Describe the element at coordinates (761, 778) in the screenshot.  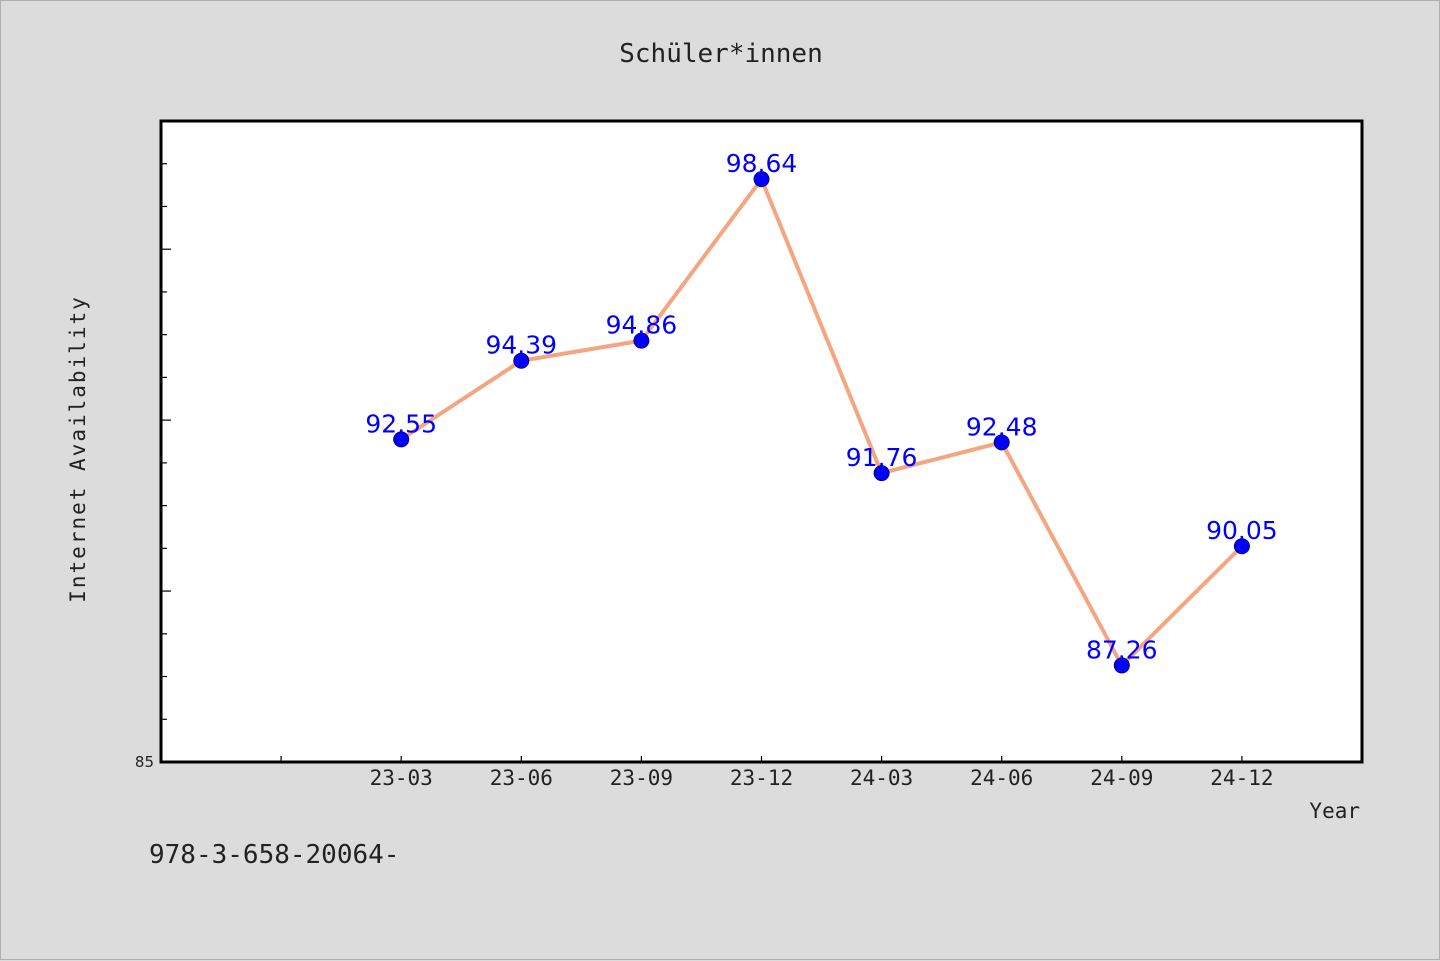
I see `x-tick-label: 23-12` at that location.